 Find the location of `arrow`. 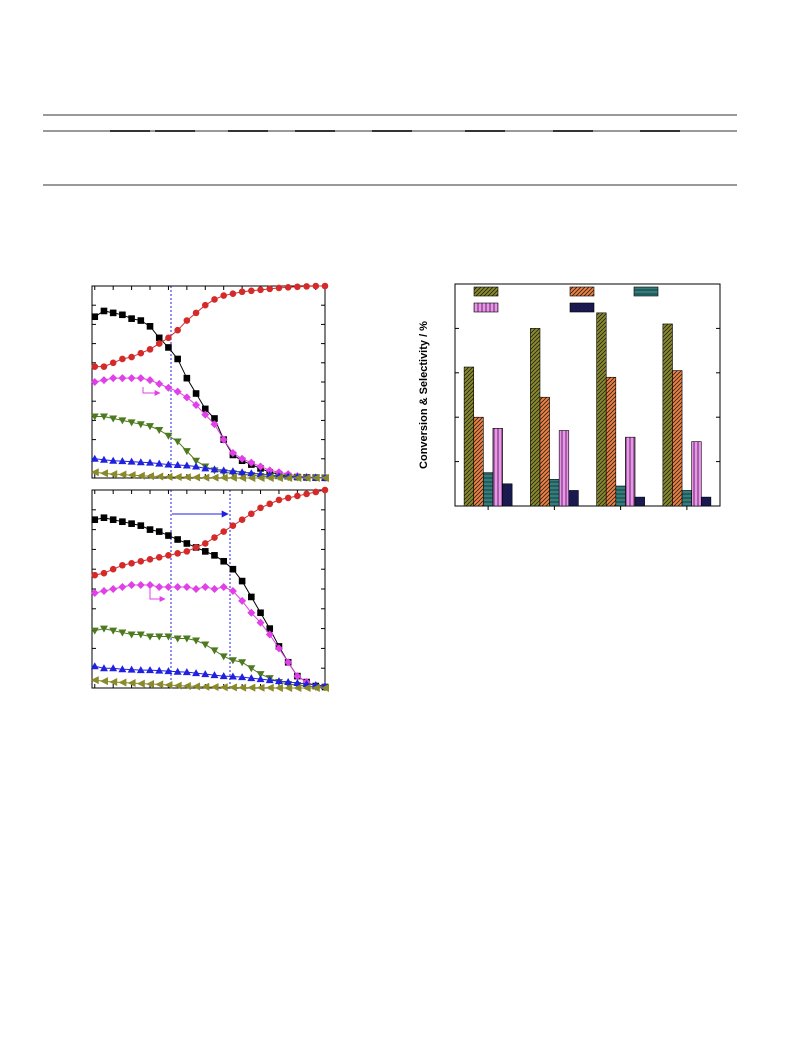

arrow is located at coordinates (157, 594).